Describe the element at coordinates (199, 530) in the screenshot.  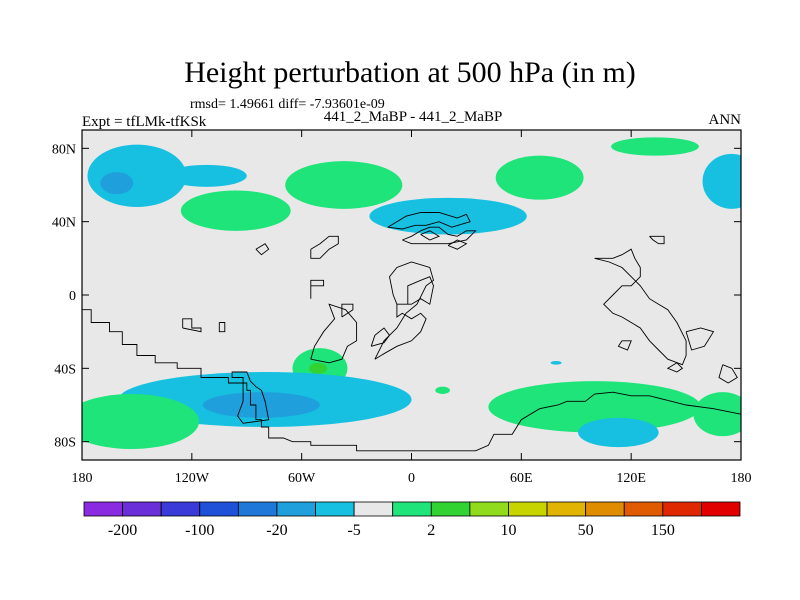
I see `colorbar-label: -100` at that location.